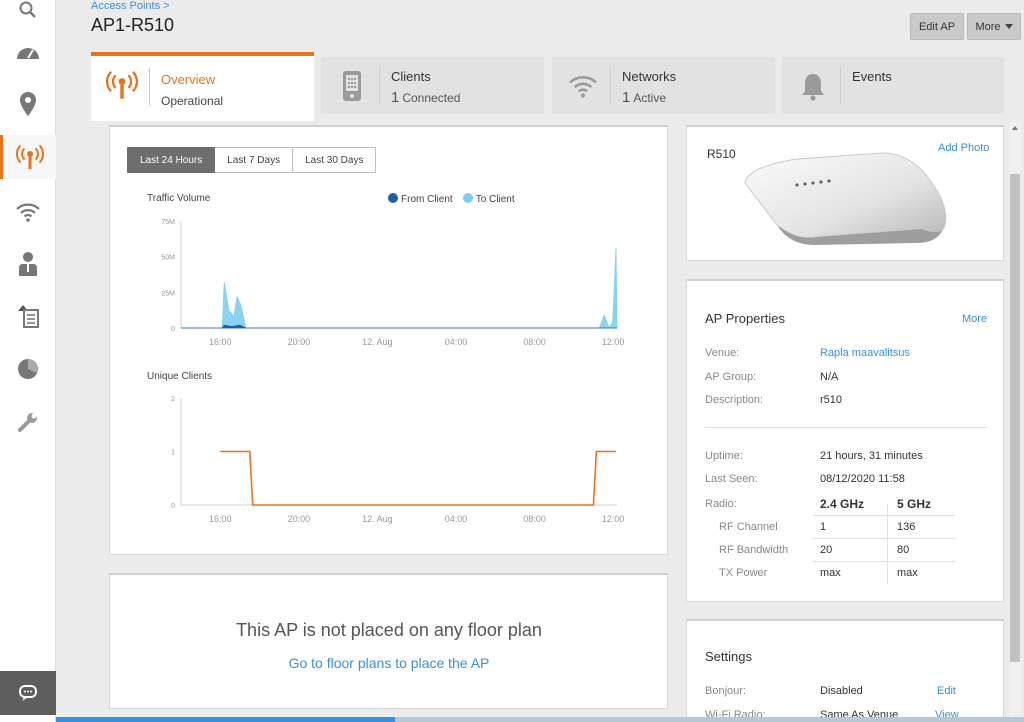 The width and height of the screenshot is (1024, 722). Describe the element at coordinates (1015, 418) in the screenshot. I see `scrollbar-thumb` at that location.